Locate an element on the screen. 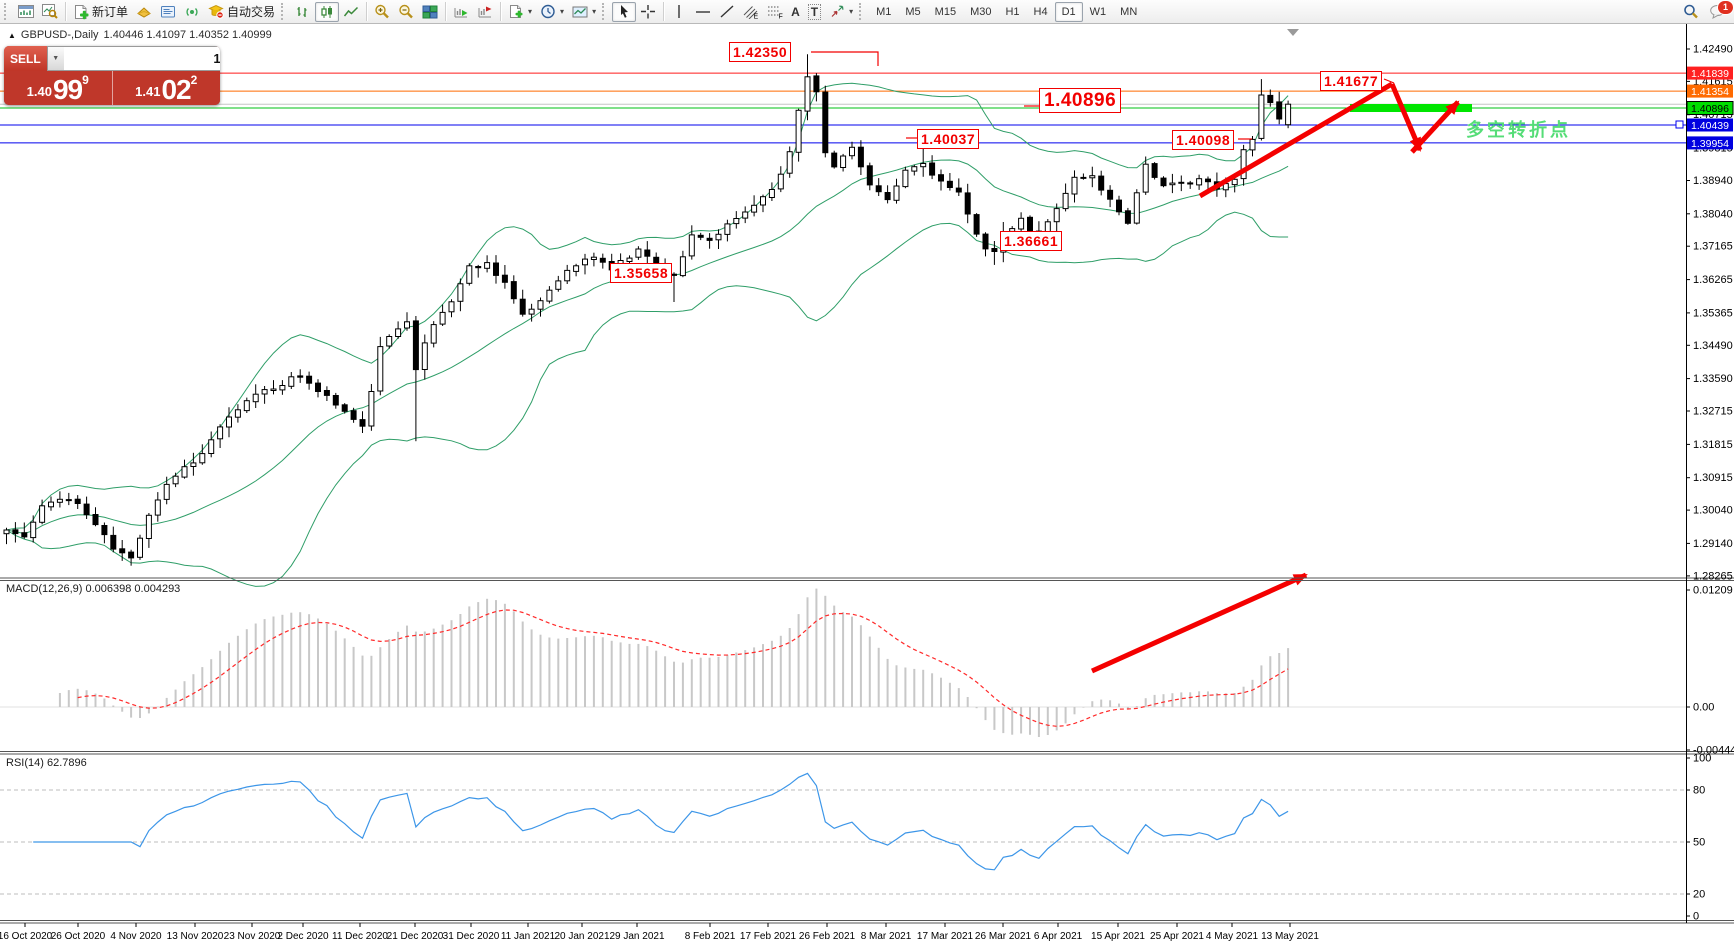 The height and width of the screenshot is (944, 1734). equidistant-channel-icon: E is located at coordinates (751, 11).